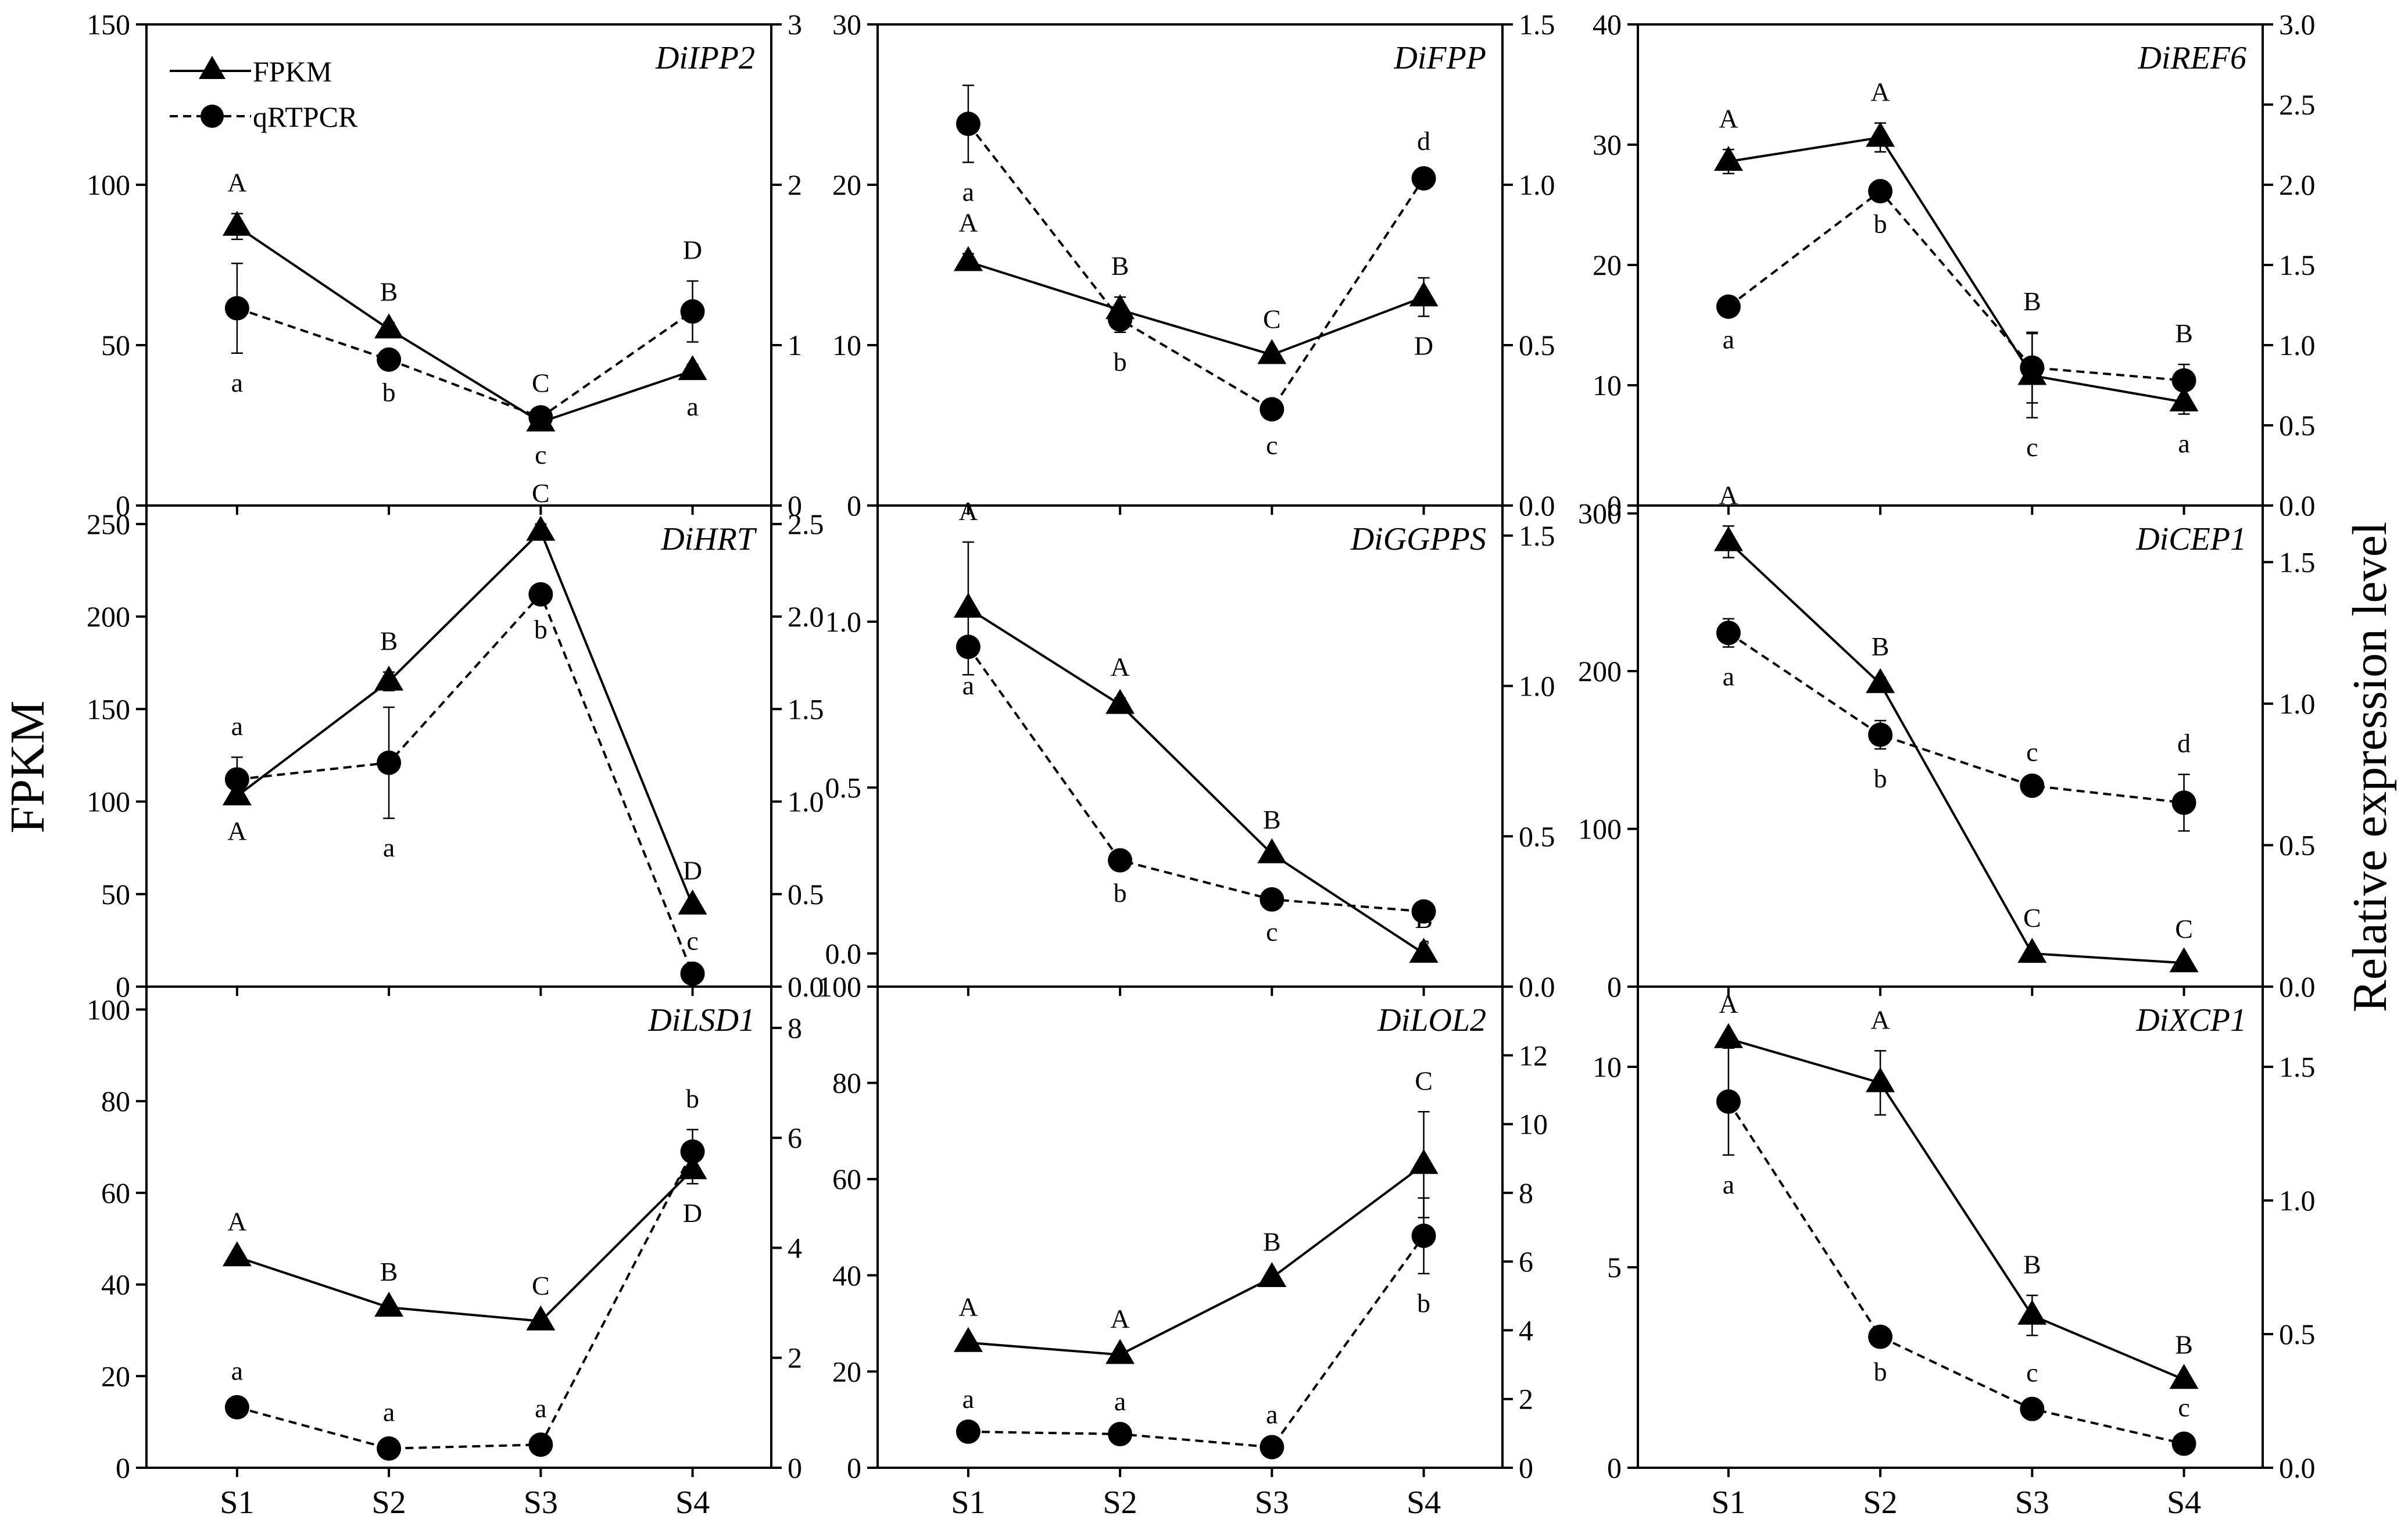 This screenshot has height=1534, width=2408. Describe the element at coordinates (795, 345) in the screenshot. I see `right-tick-label: 1` at that location.